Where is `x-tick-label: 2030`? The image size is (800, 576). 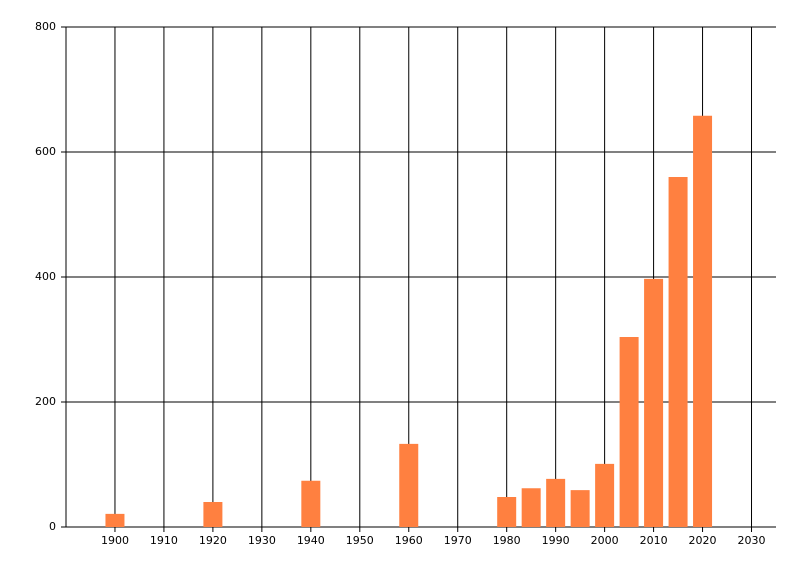 x-tick-label: 2030 is located at coordinates (752, 540).